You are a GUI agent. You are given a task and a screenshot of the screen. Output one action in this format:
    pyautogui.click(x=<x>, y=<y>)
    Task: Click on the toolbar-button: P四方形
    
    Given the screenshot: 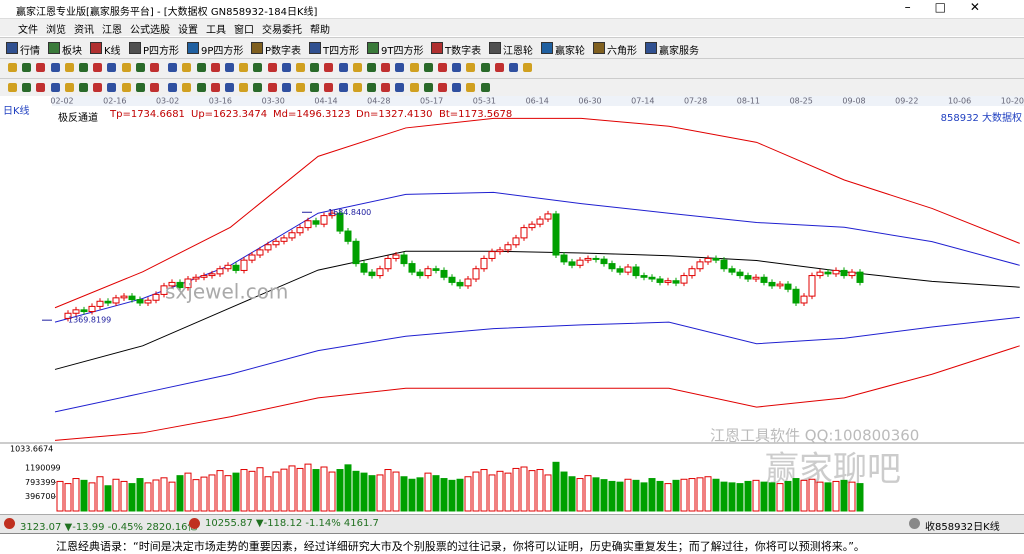 What is the action you would take?
    pyautogui.click(x=161, y=51)
    